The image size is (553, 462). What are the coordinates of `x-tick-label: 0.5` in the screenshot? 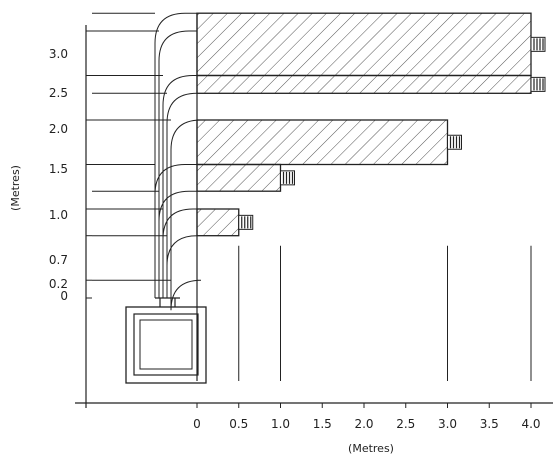 It's located at (238, 424).